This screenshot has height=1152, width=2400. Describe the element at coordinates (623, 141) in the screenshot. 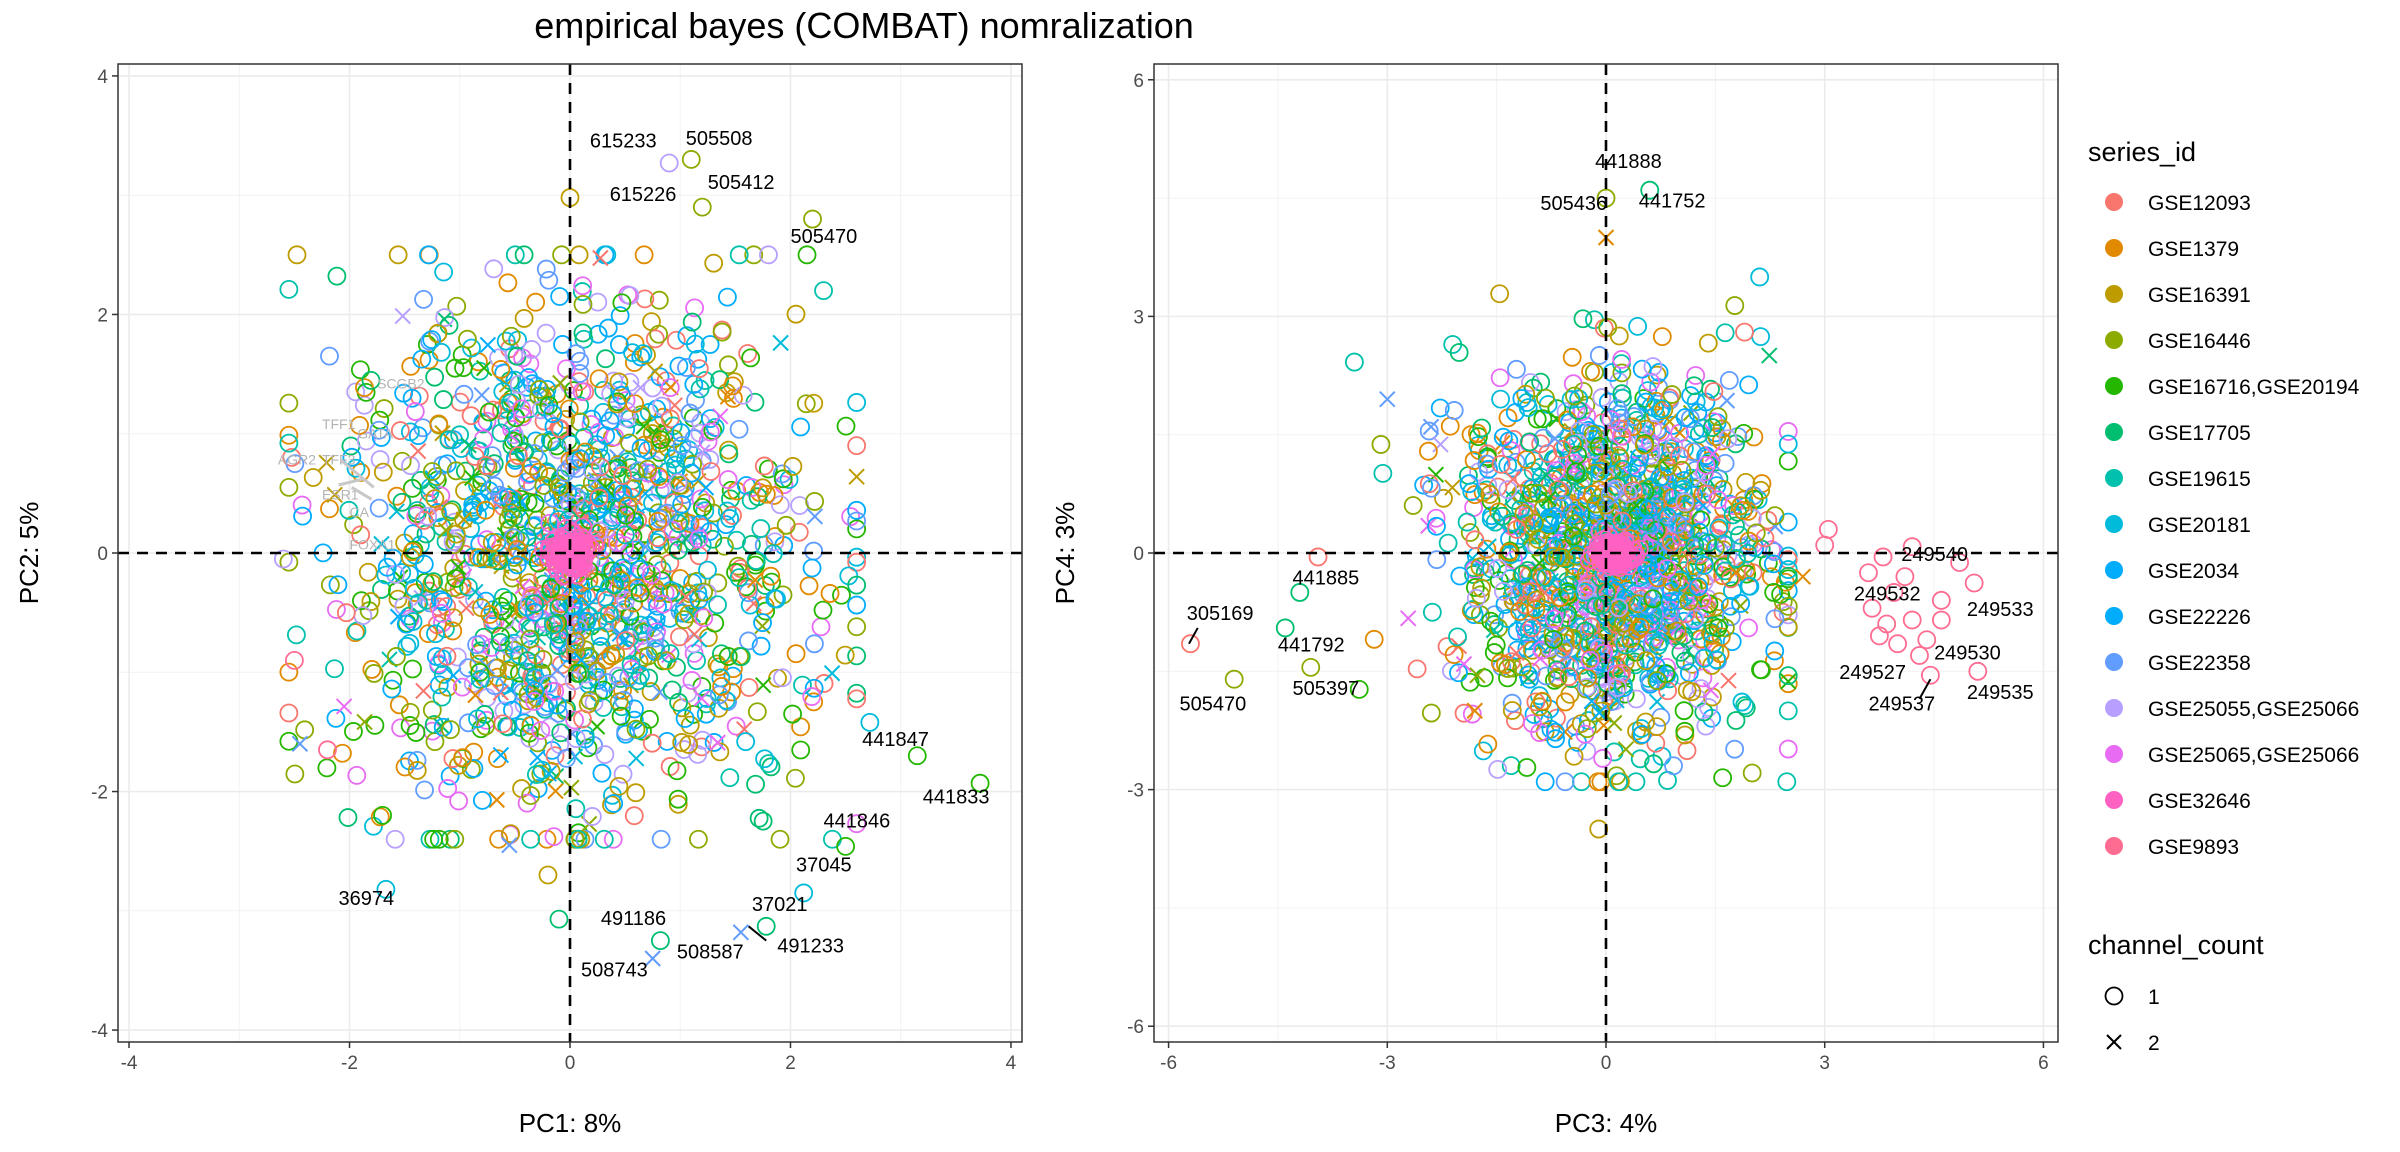

I see `point-label: 615233` at that location.